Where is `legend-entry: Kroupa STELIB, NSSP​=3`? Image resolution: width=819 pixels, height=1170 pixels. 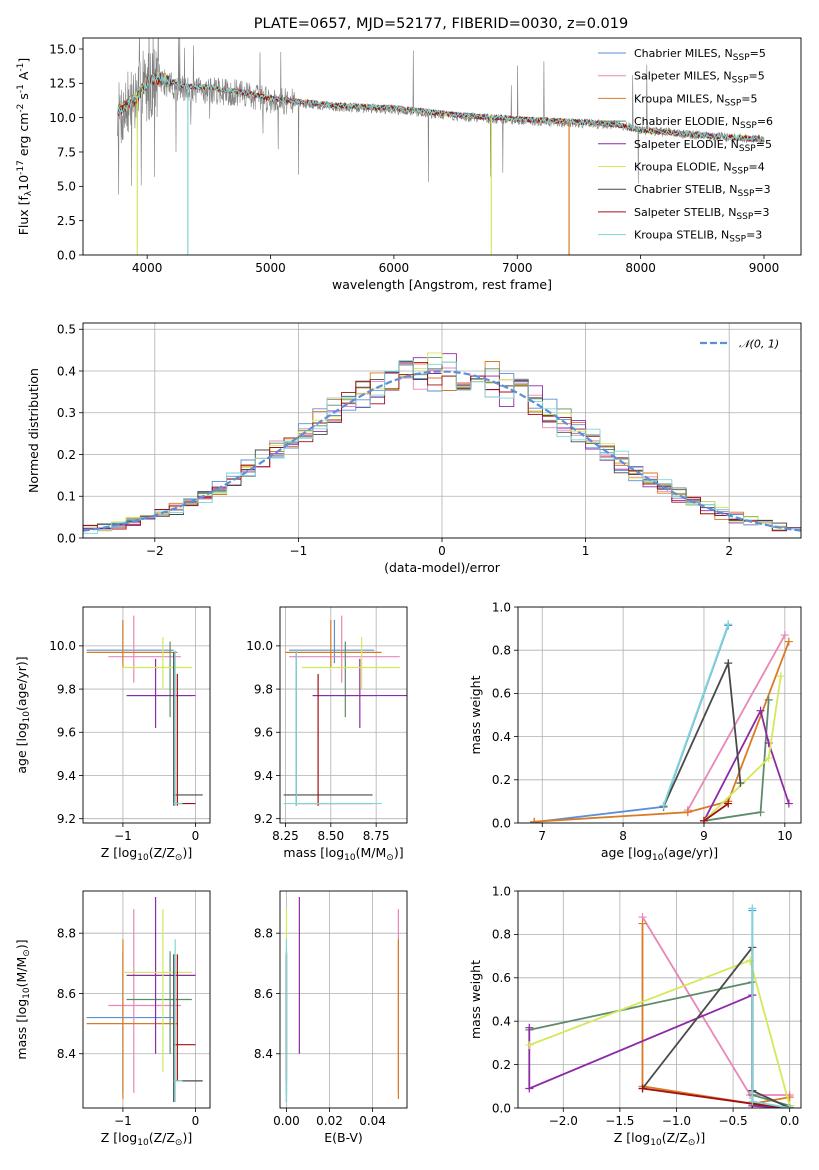
legend-entry: Kroupa STELIB, NSSP​=3 is located at coordinates (698, 237).